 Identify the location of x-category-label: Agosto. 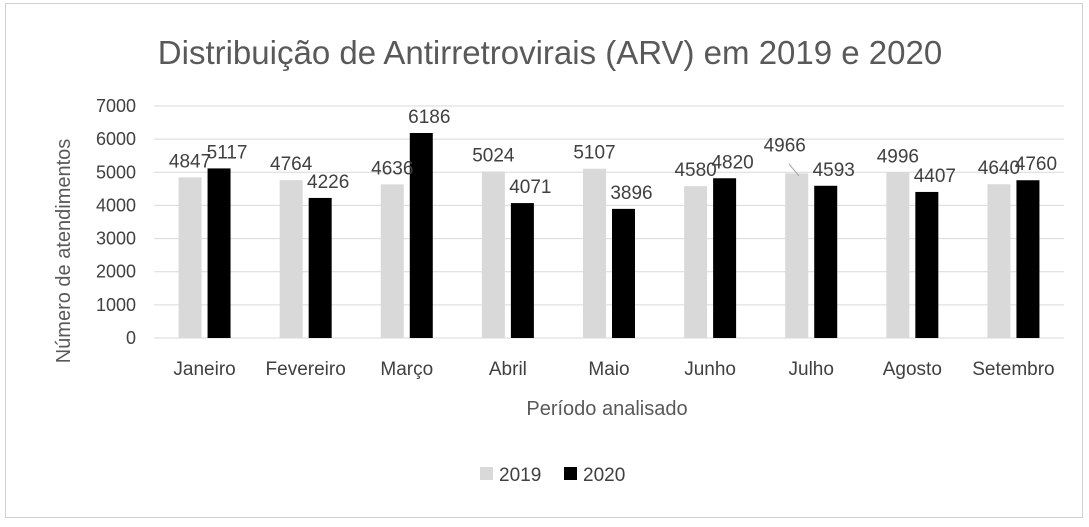
(912, 369).